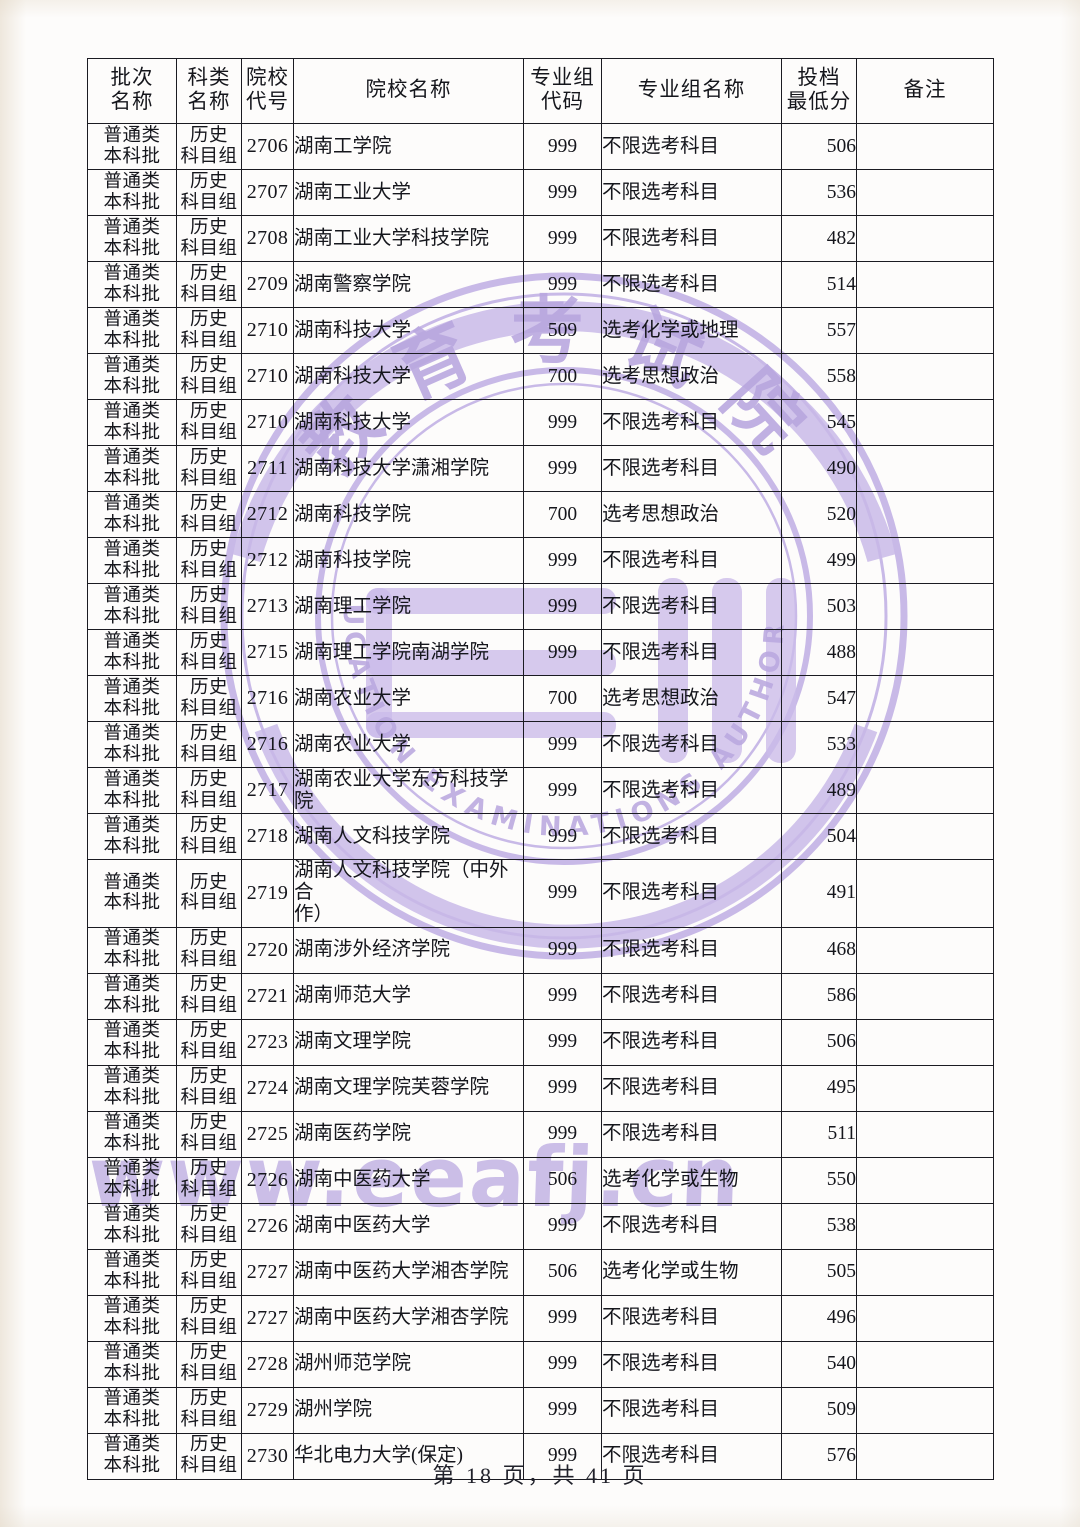  Describe the element at coordinates (408, 1088) in the screenshot. I see `cell-school-name: 湖南文理学院芙蓉学院` at that location.